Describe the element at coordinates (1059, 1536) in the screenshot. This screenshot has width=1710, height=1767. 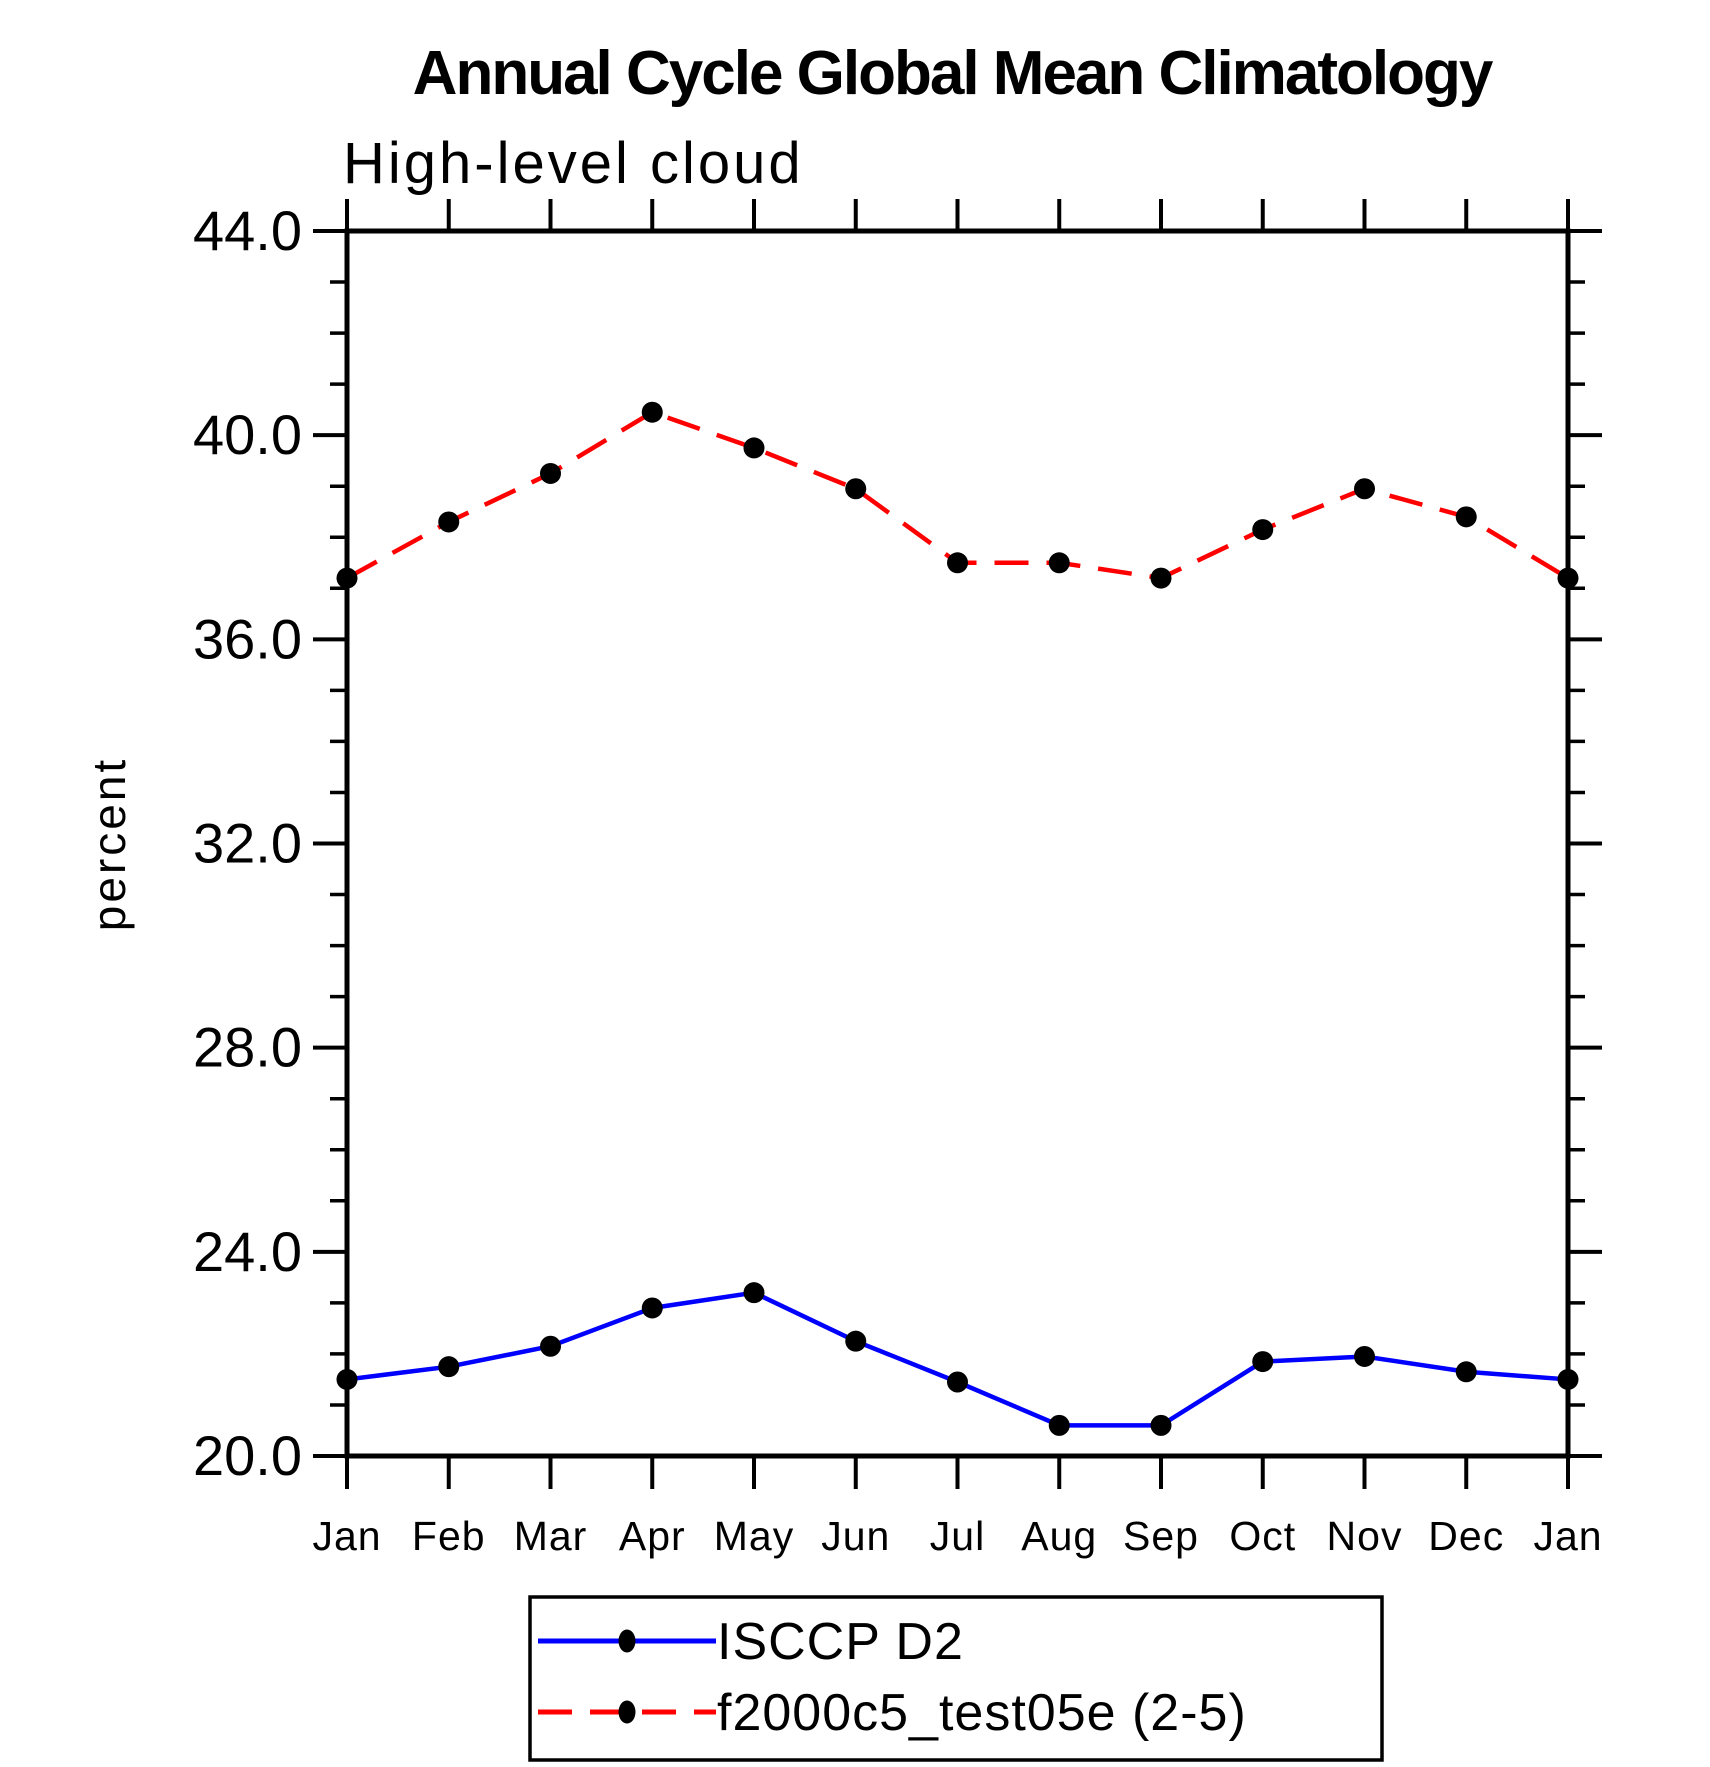
I see `x-axis-tick-label: Aug` at that location.